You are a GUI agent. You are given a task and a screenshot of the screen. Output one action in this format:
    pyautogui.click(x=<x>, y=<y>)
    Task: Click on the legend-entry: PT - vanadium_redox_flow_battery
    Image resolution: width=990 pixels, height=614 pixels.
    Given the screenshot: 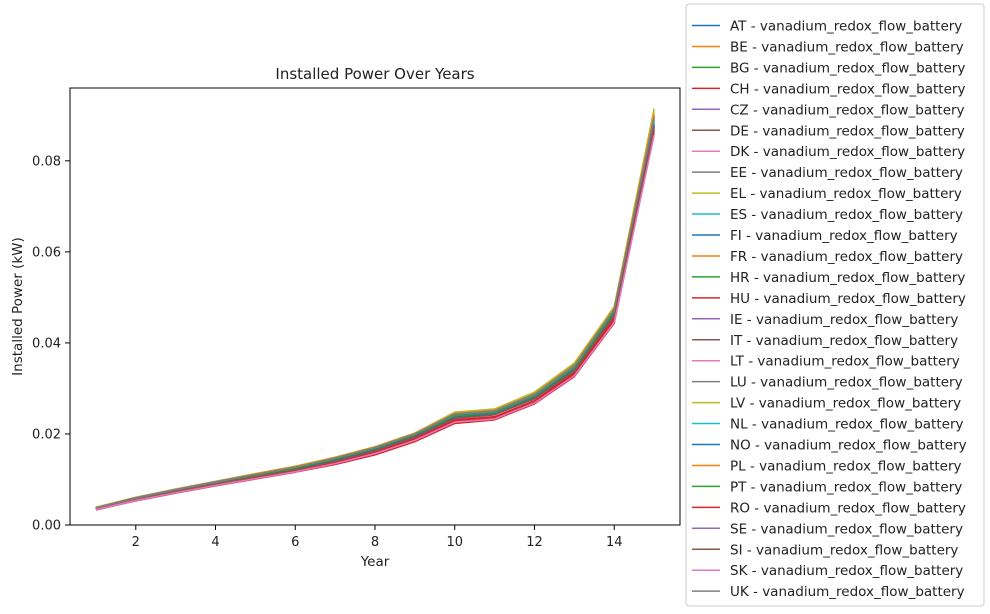 What is the action you would take?
    pyautogui.click(x=827, y=487)
    